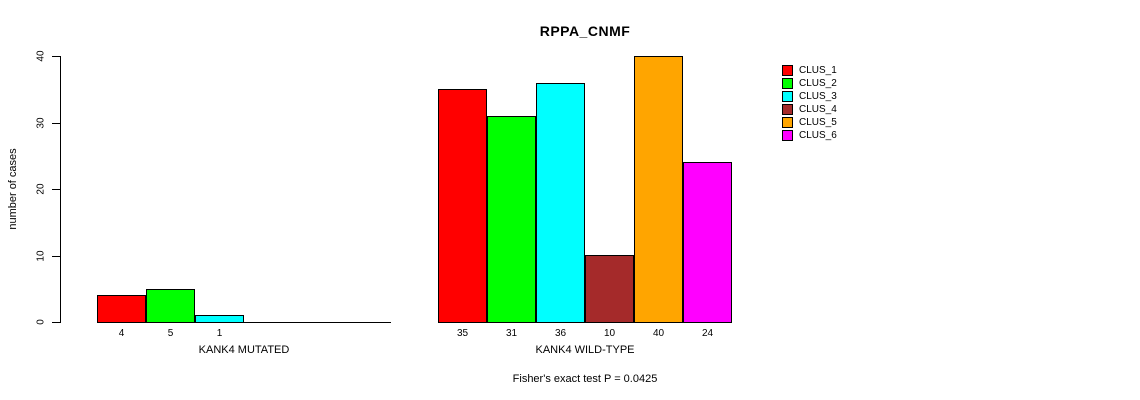  Describe the element at coordinates (219, 333) in the screenshot. I see `bar-value-label: 1` at that location.